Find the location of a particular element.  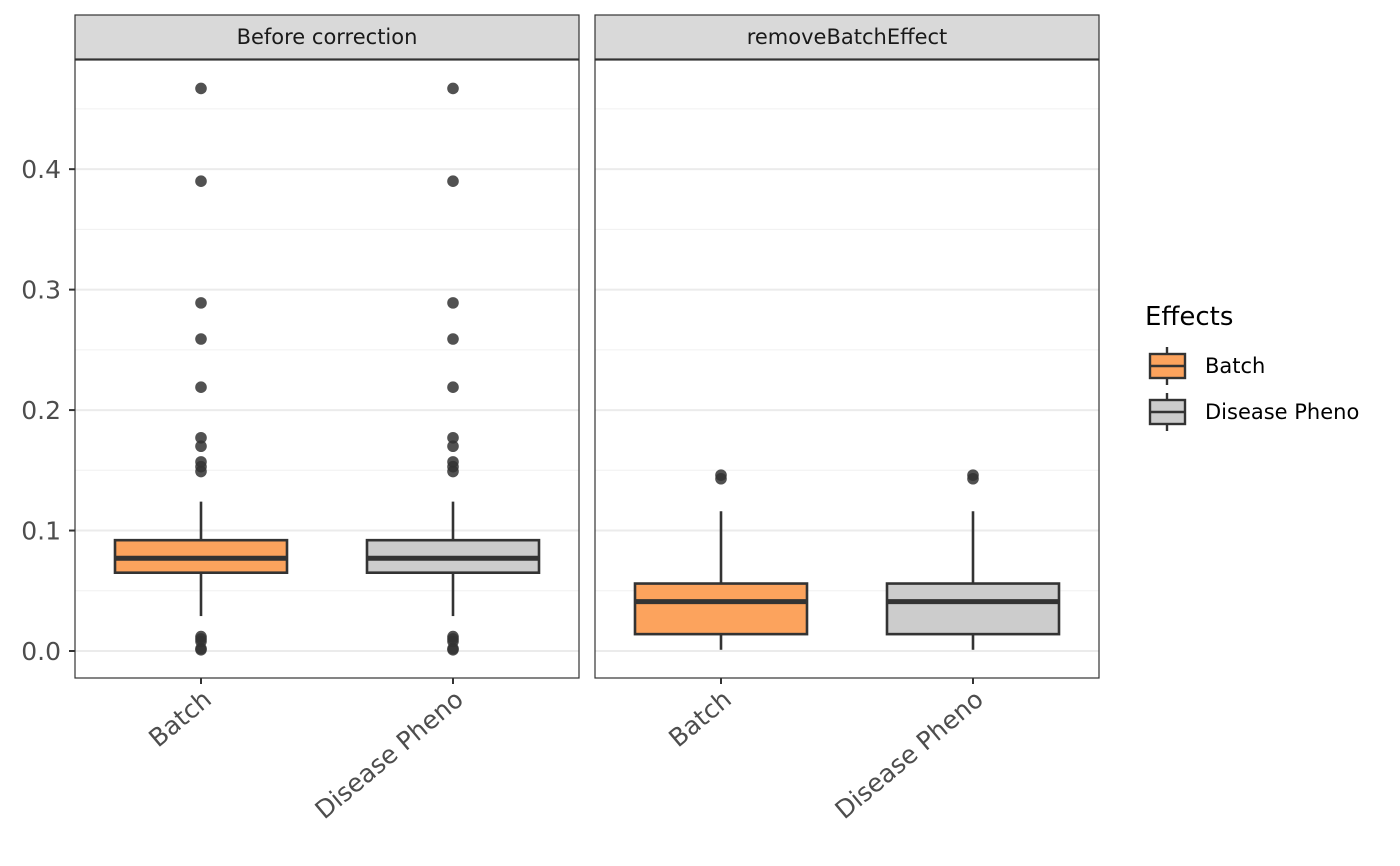

legend: Effects Batch Disease Pheno is located at coordinates (1252, 366).